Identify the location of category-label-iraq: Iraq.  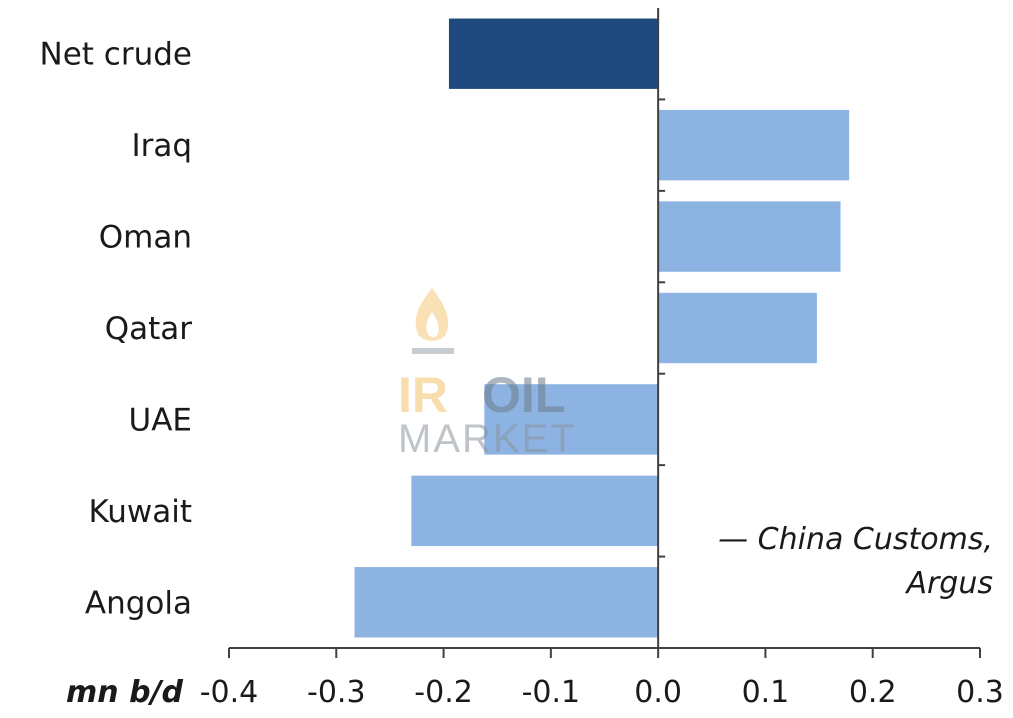
(161, 146).